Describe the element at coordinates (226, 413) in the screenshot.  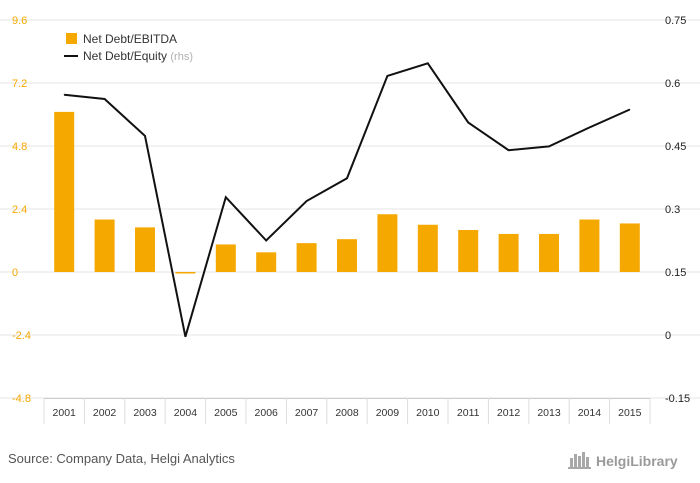
I see `x-tick-label: 2005` at that location.